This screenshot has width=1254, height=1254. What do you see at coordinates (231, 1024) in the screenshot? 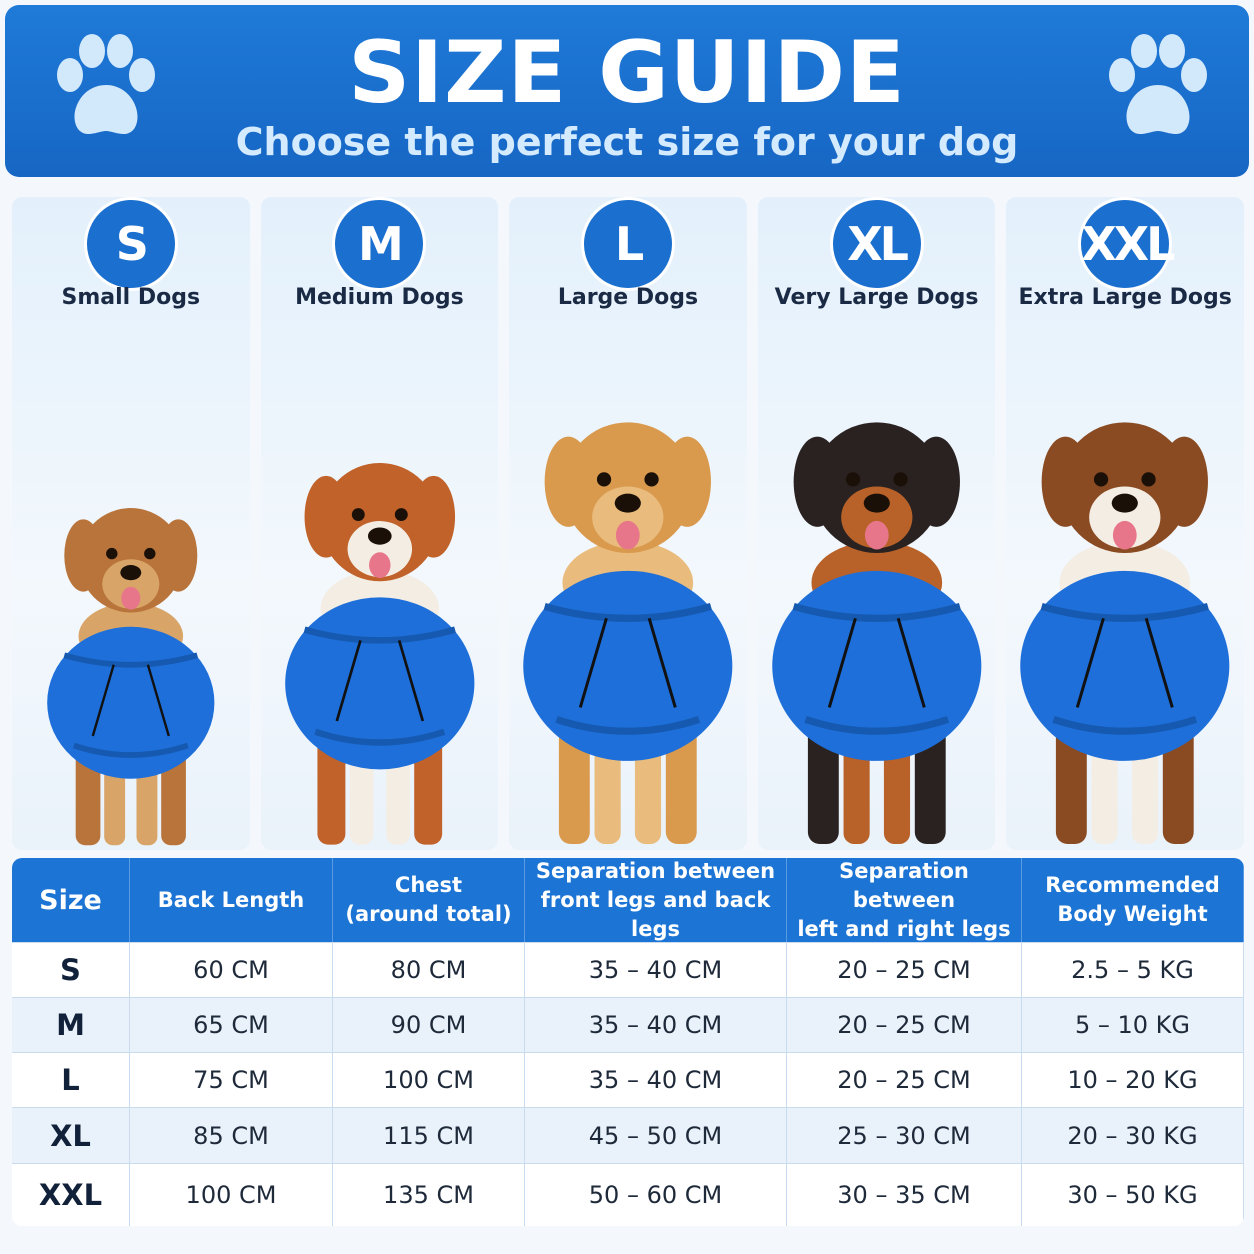
I see `table-cell: 65 CM` at bounding box center [231, 1024].